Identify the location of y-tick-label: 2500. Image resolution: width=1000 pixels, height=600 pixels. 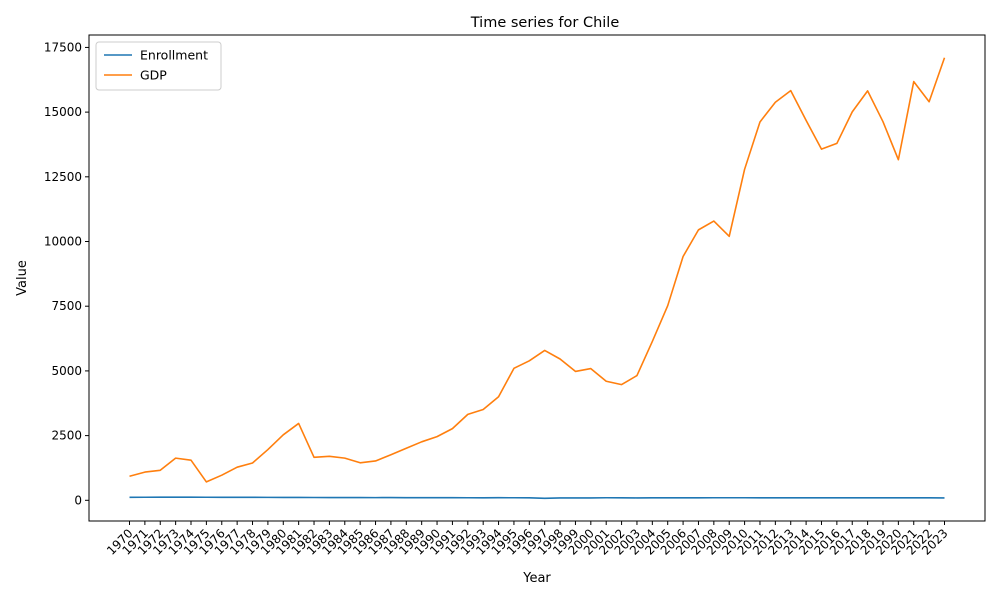
(66, 436).